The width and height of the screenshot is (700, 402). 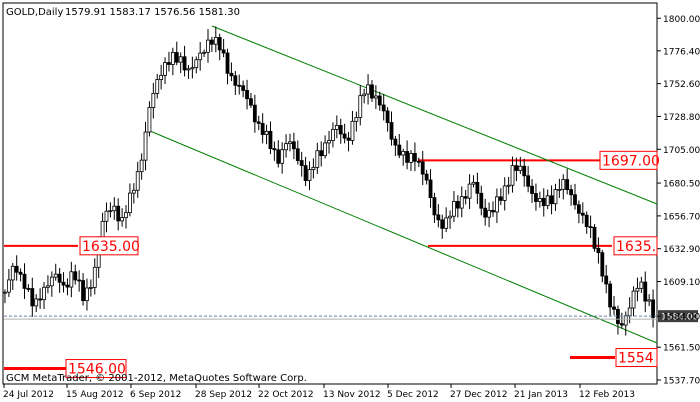 I want to click on y-tick-label: 1609.10, so click(x=681, y=283).